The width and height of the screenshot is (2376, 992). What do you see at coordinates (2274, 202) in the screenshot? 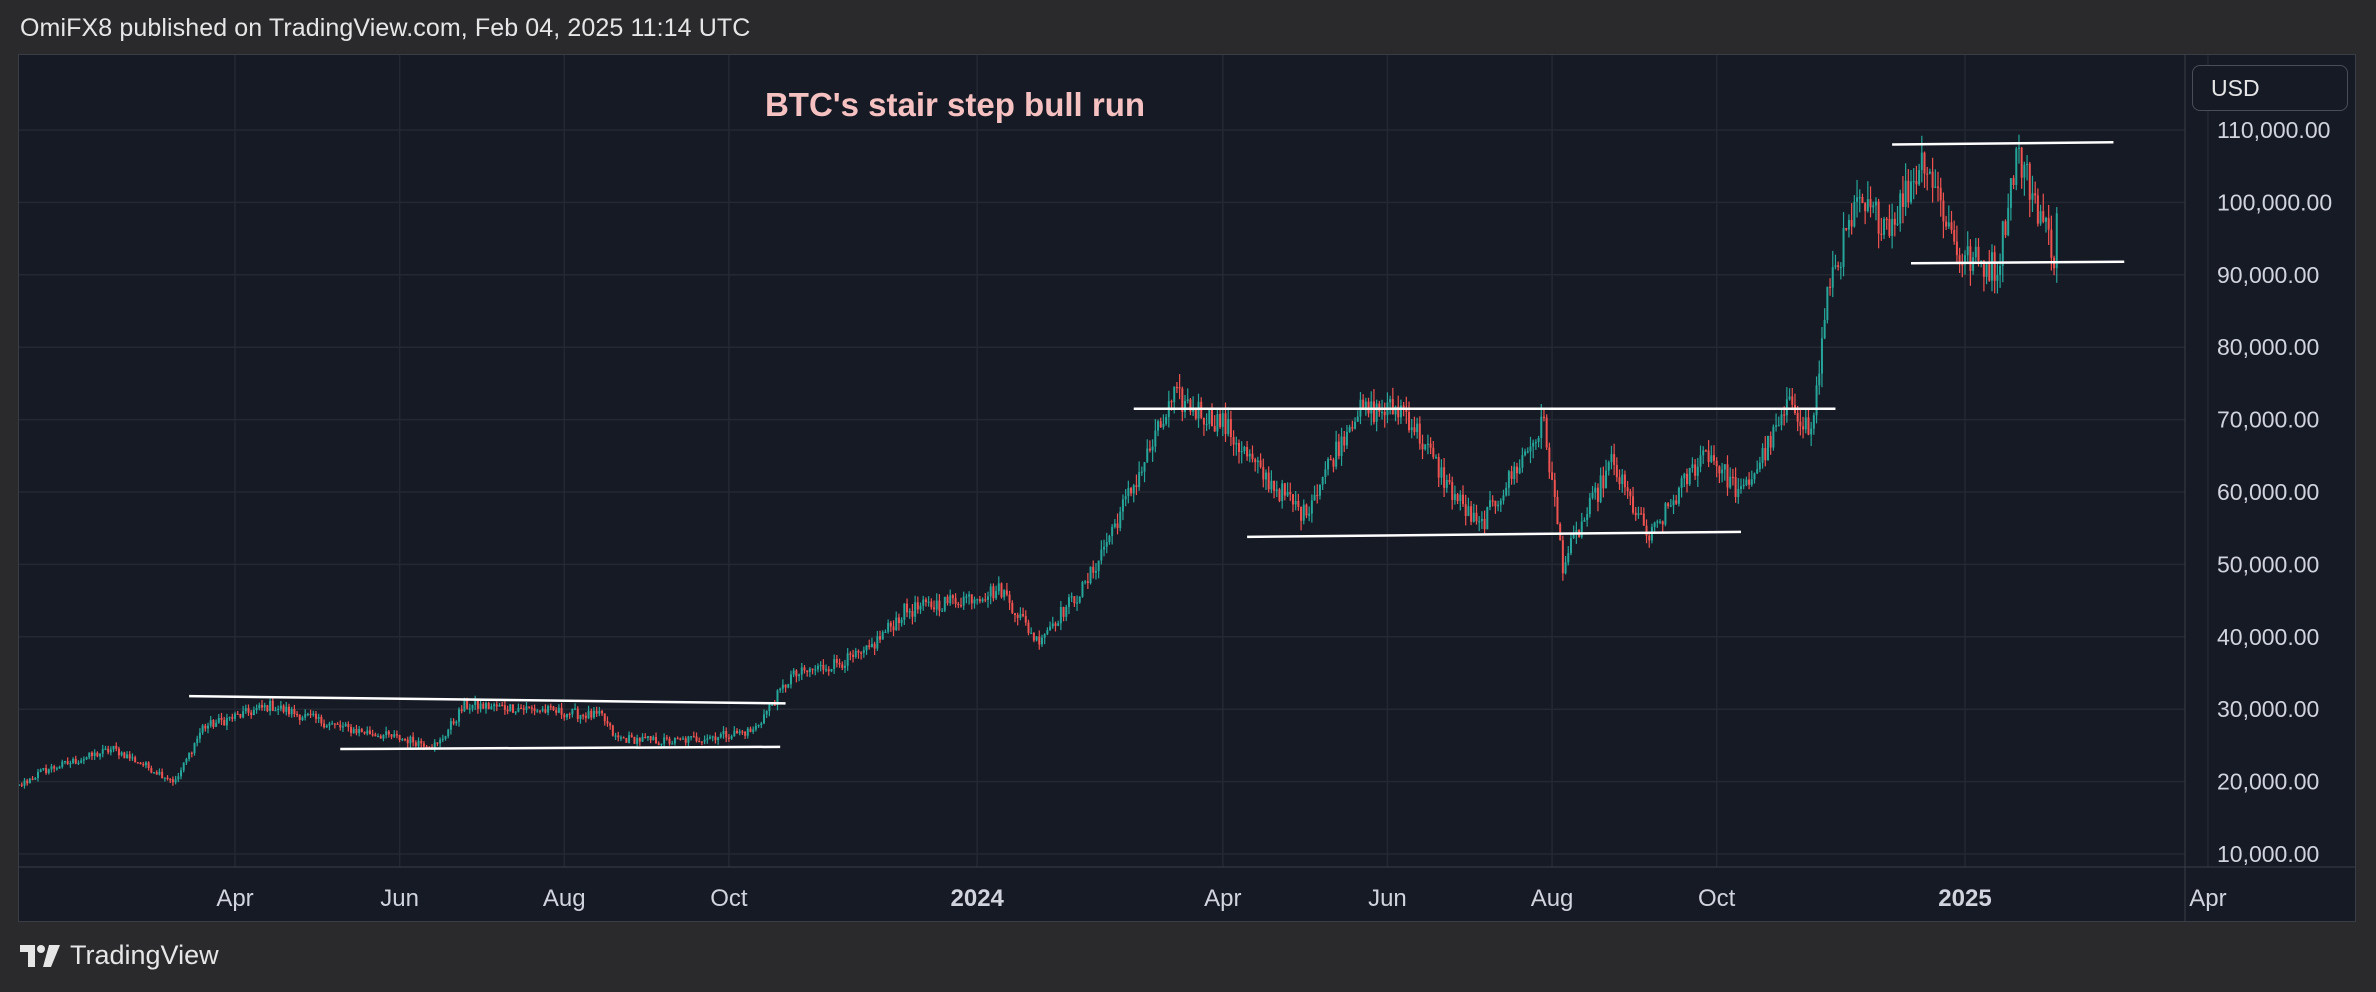
I see `y-tick-label: 100,000.00` at bounding box center [2274, 202].